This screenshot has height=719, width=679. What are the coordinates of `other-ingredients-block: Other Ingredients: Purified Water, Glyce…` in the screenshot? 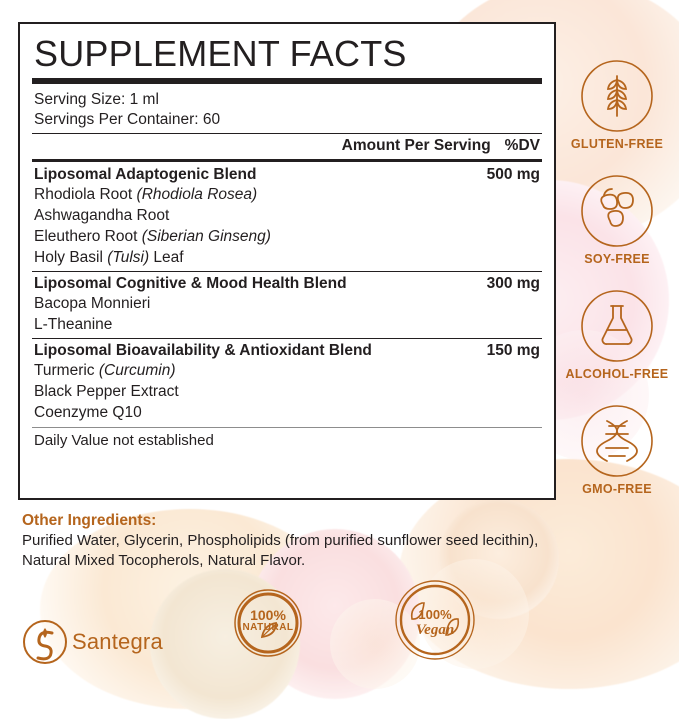 It's located at (302, 541).